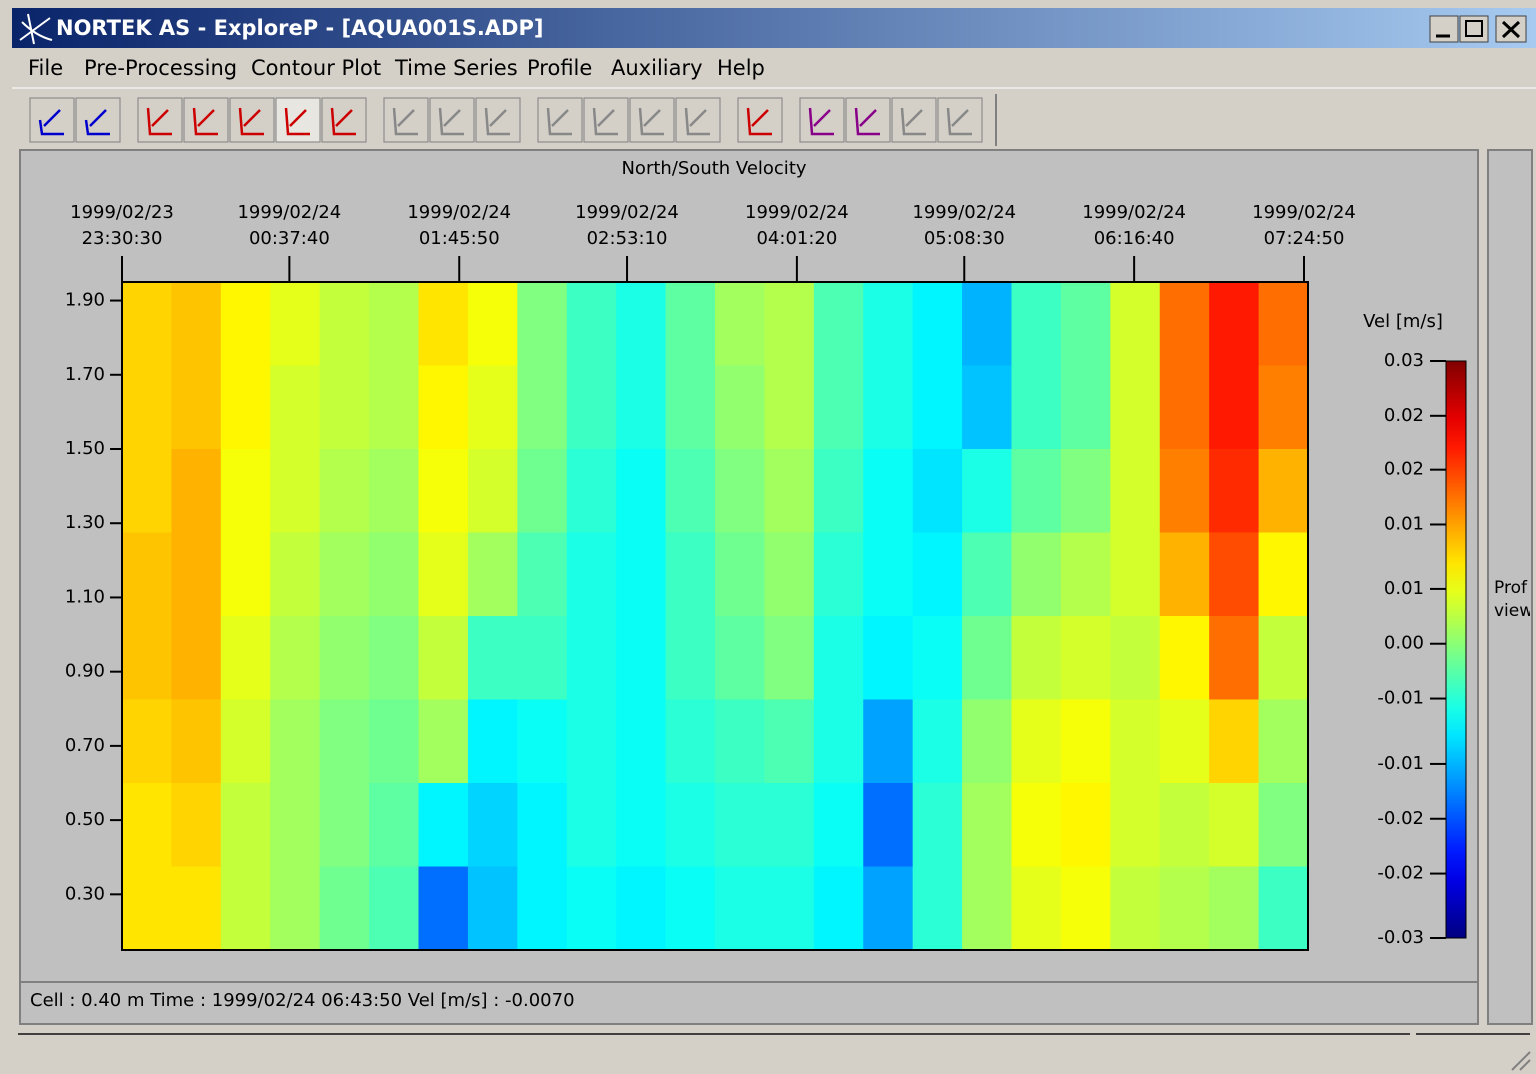 Image resolution: width=1536 pixels, height=1074 pixels. What do you see at coordinates (741, 68) in the screenshot?
I see `menu-item: Help` at bounding box center [741, 68].